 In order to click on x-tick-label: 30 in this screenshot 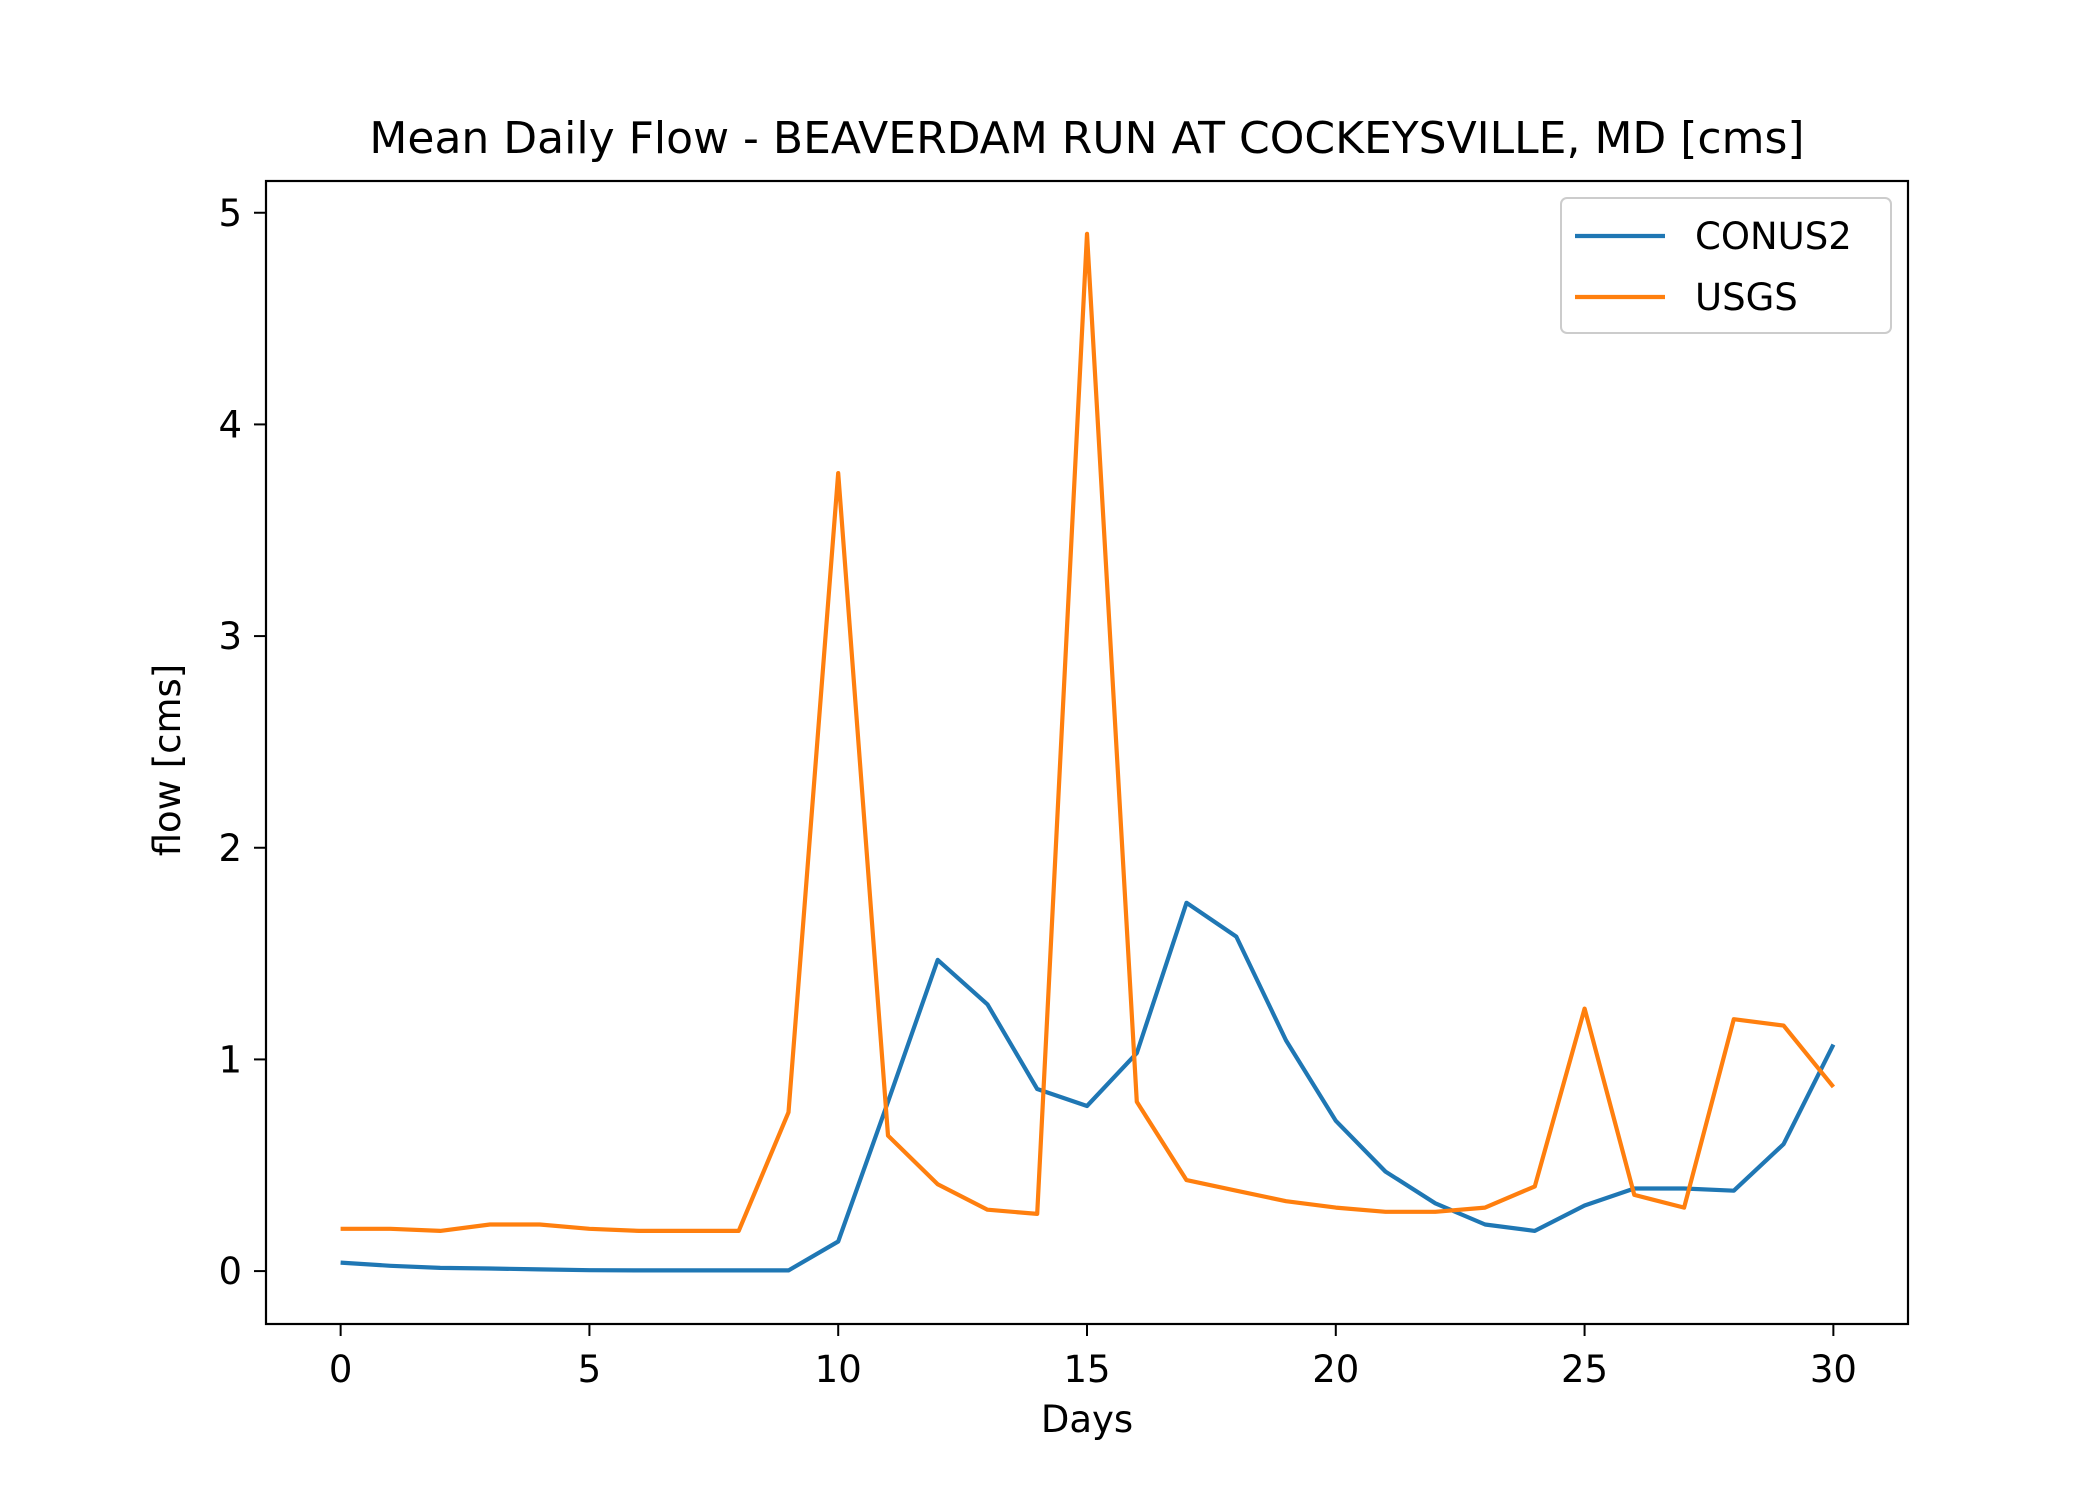, I will do `click(1833, 1369)`.